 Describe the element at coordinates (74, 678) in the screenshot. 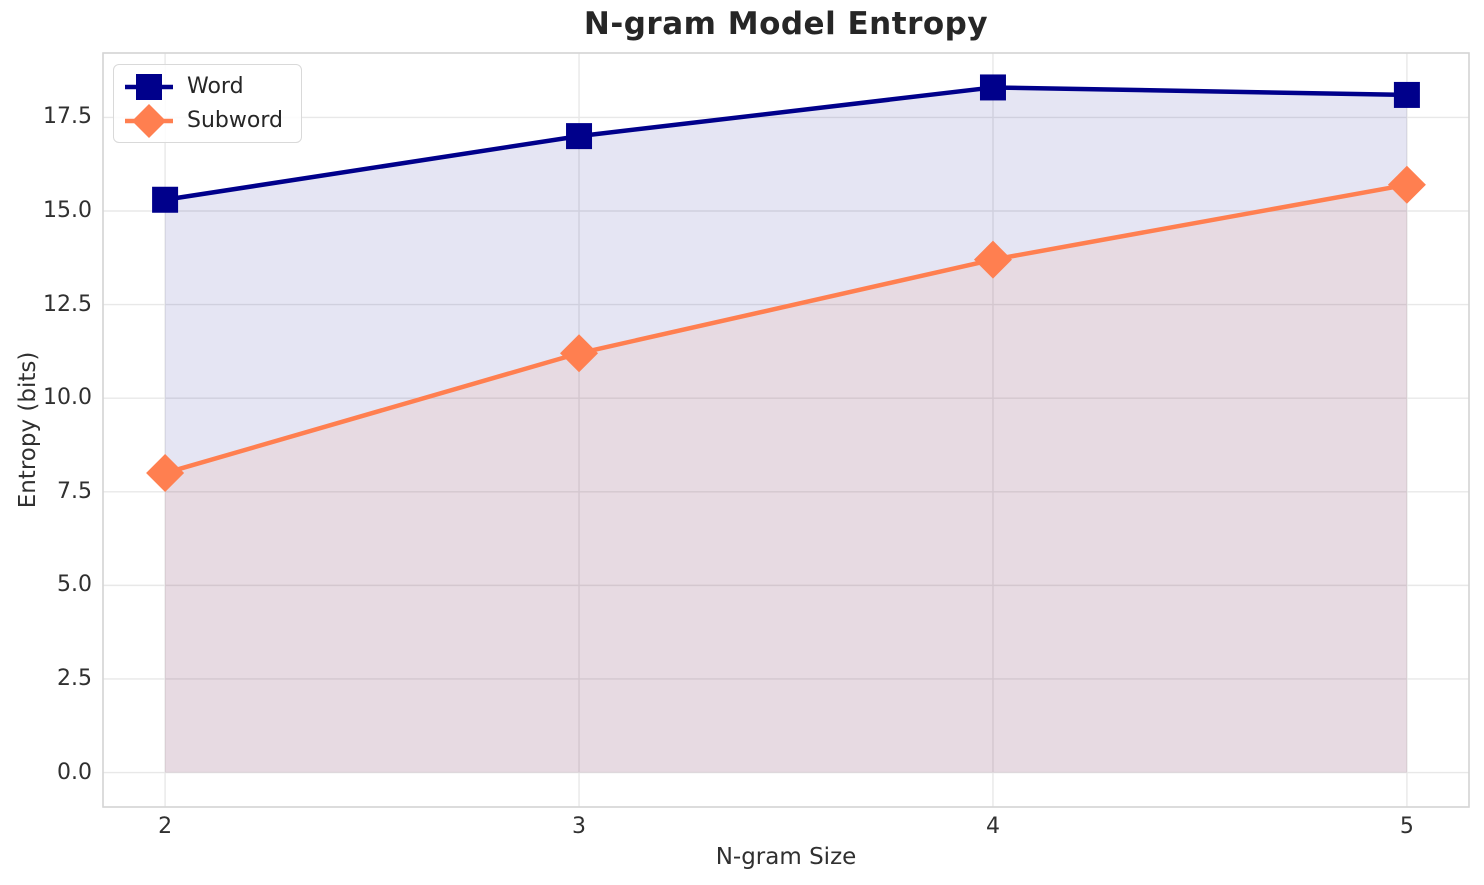

I see `y-tick-label: 2.5` at that location.